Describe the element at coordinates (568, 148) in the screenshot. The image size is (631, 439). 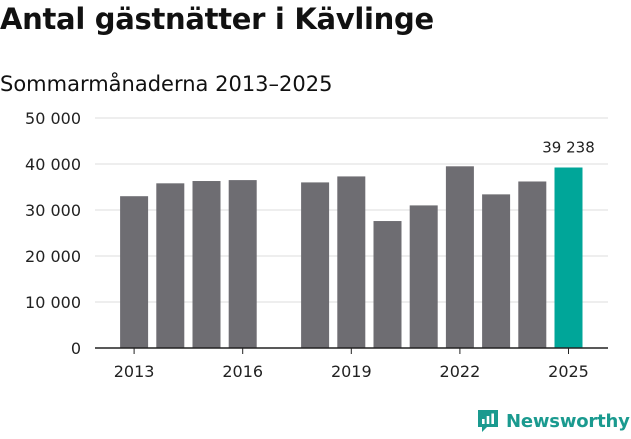
I see `data-label-2025: 39 238` at that location.